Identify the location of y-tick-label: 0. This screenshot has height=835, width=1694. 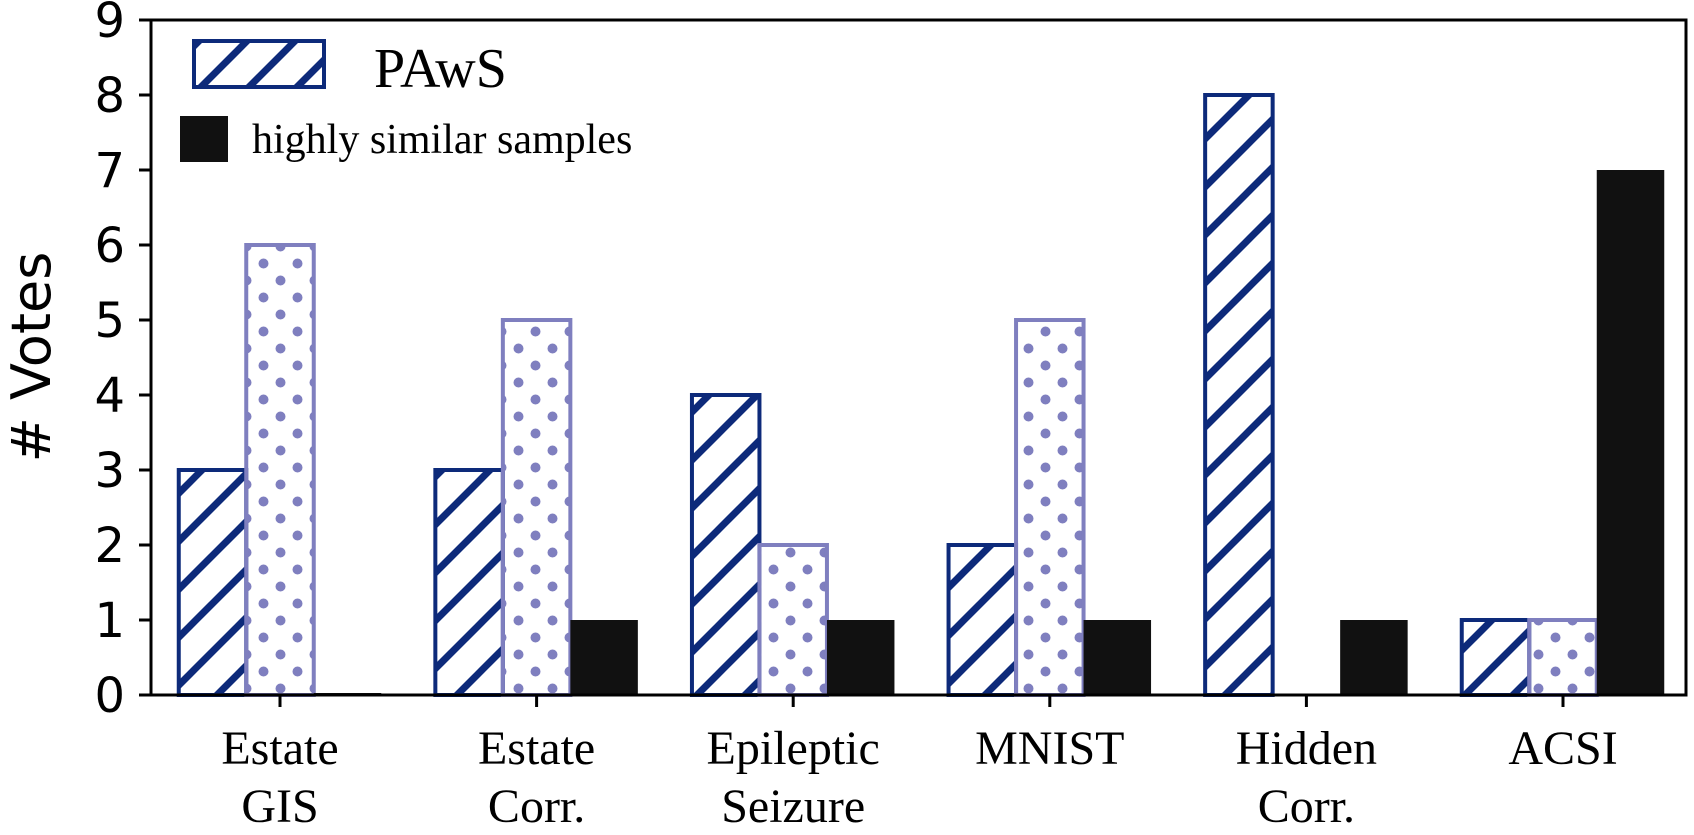
(109, 696).